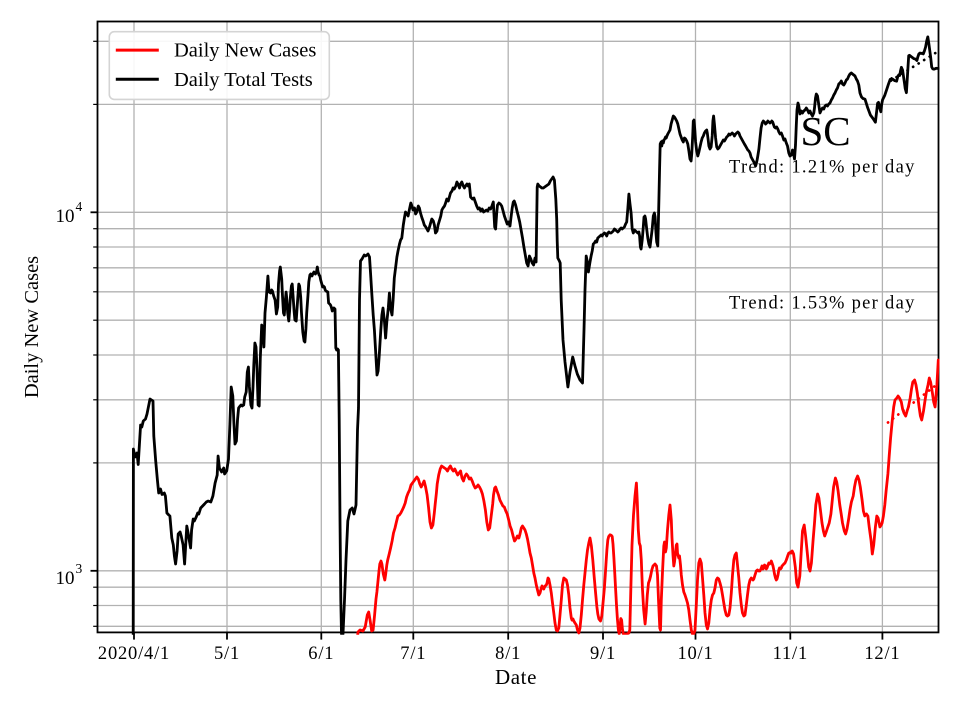  What do you see at coordinates (826, 131) in the screenshot?
I see `svg-text: SC` at bounding box center [826, 131].